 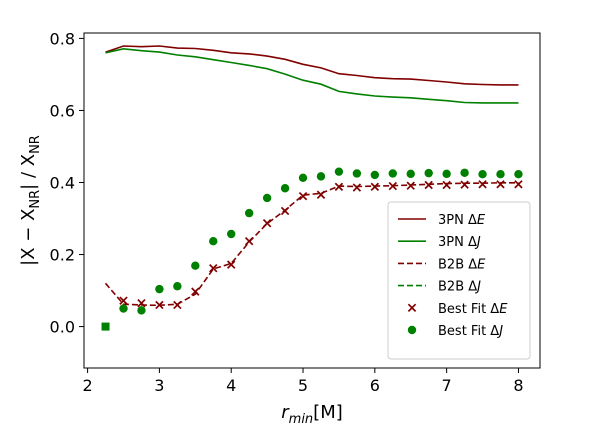 What do you see at coordinates (159, 385) in the screenshot?
I see `x-tick-label: 3` at bounding box center [159, 385].